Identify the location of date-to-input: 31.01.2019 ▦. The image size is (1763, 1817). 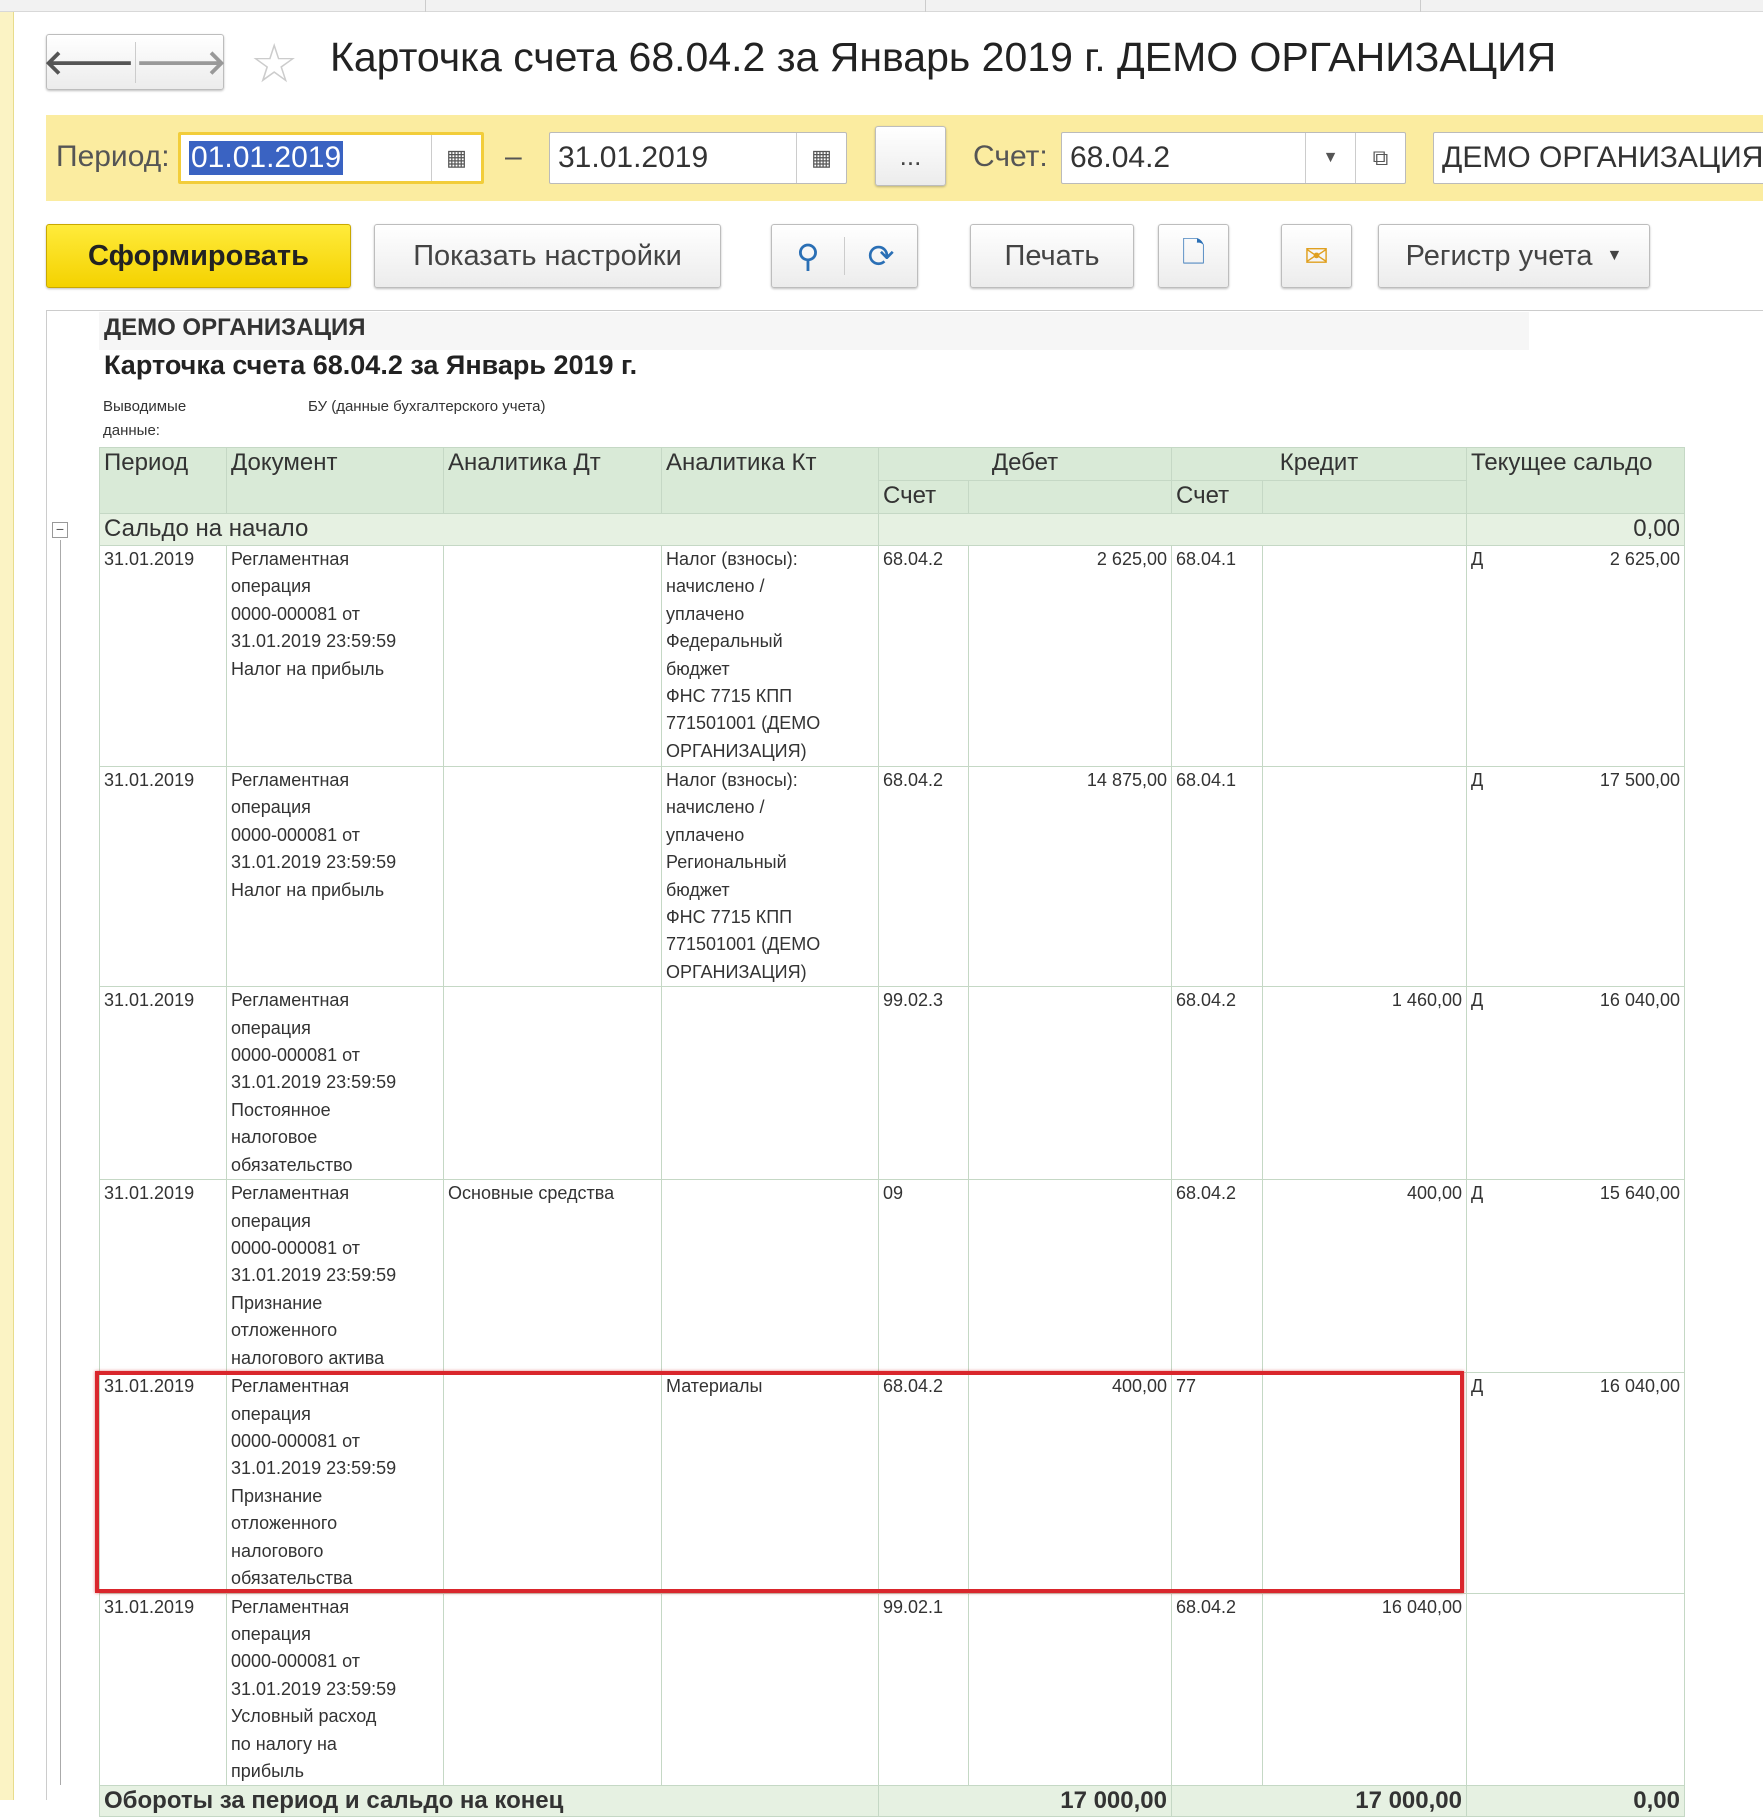
(698, 158).